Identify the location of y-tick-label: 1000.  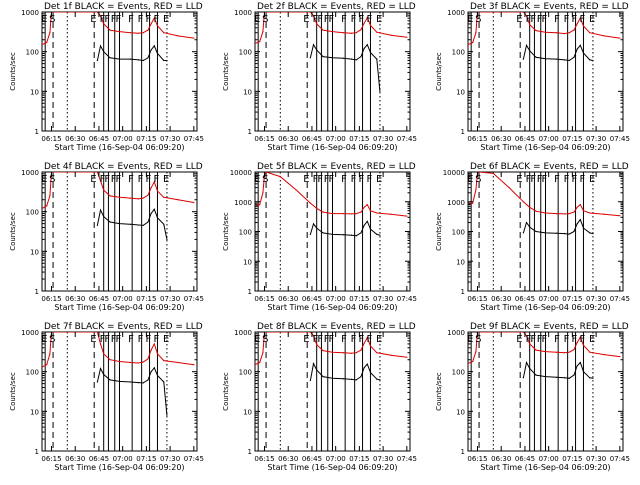
(30, 333).